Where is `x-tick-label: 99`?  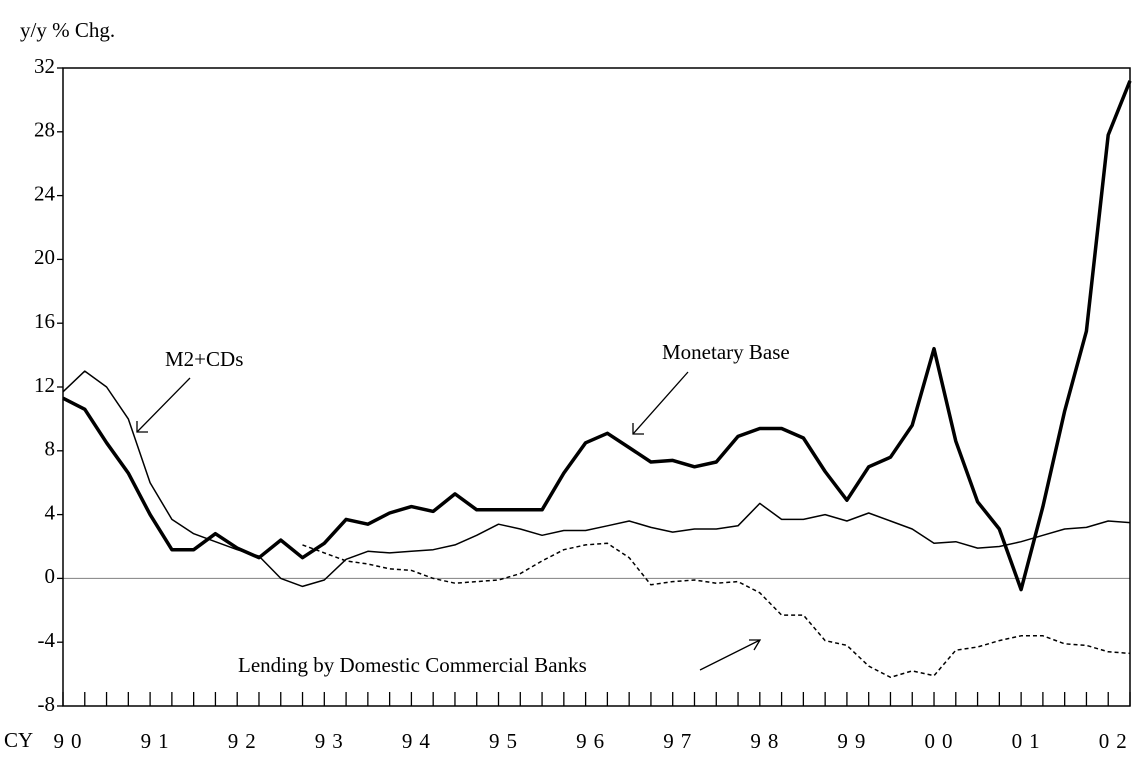
x-tick-label: 99 is located at coordinates (854, 741).